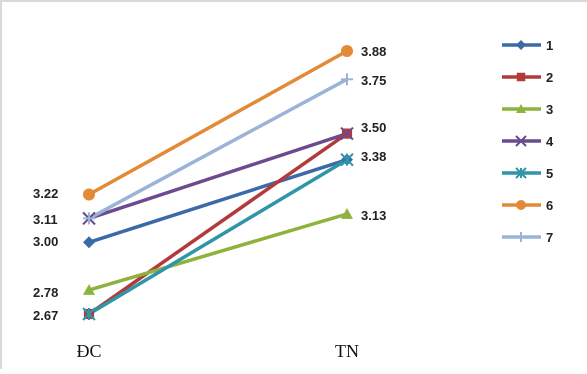  I want to click on category-label-tn: TN, so click(347, 351).